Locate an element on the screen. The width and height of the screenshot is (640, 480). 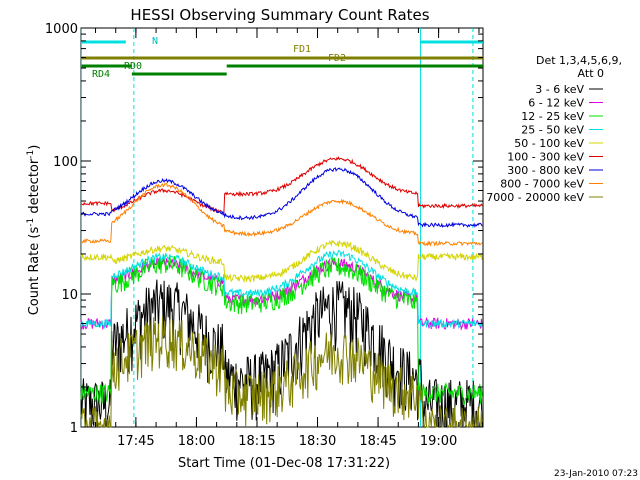
x-tick-label: 18:15 is located at coordinates (256, 441).